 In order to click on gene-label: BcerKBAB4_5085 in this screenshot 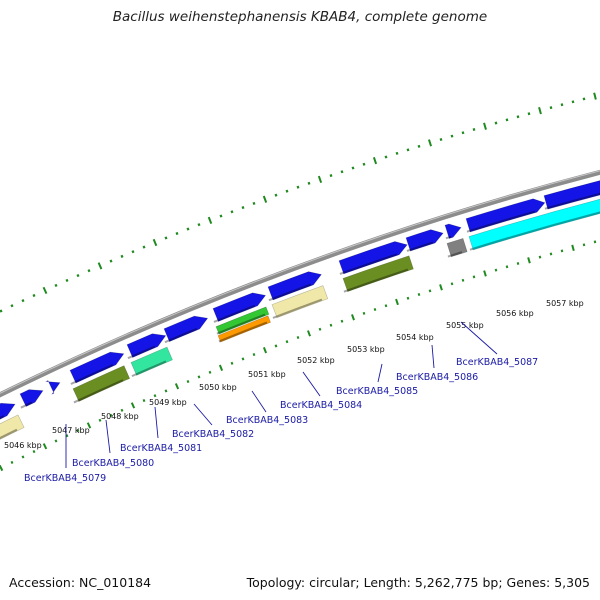, I will do `click(377, 391)`.